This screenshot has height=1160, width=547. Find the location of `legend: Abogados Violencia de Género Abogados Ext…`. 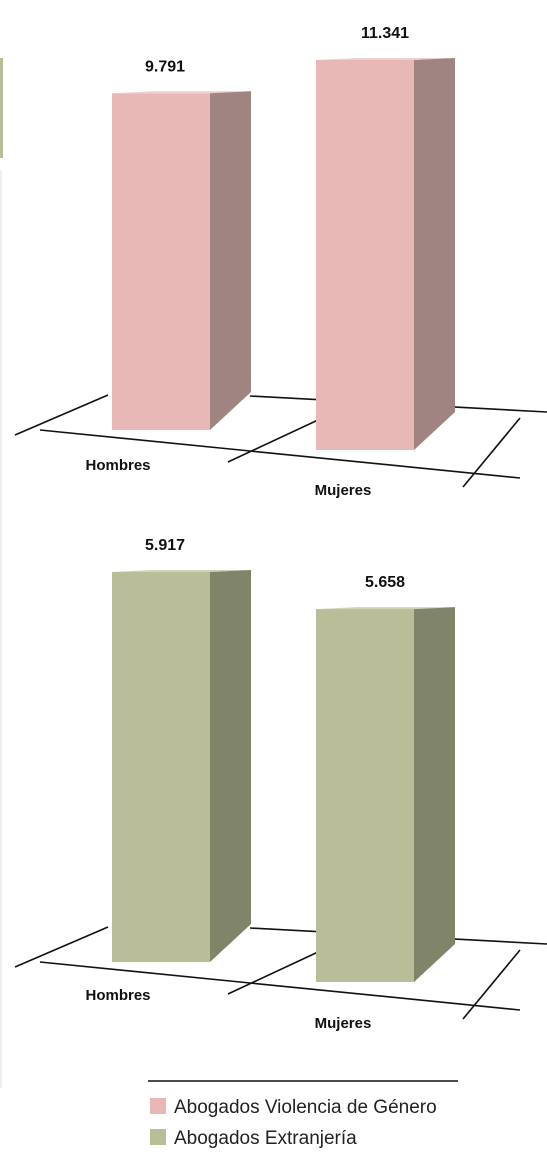

legend: Abogados Violencia de Género Abogados Ext… is located at coordinates (303, 1114).